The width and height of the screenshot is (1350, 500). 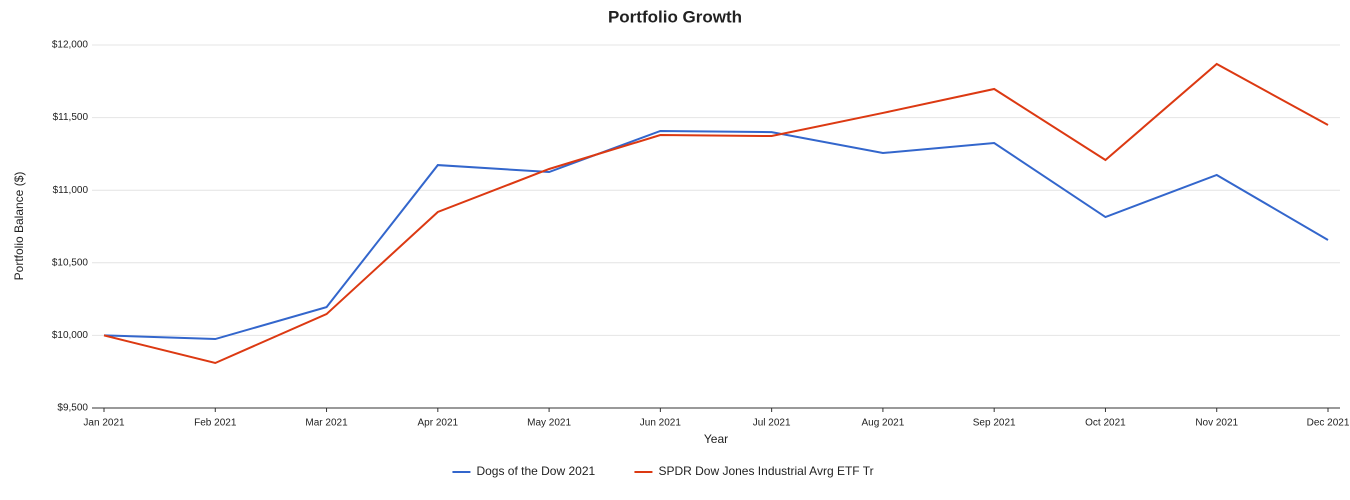 I want to click on y-tick-label: $10,000, so click(x=70, y=335).